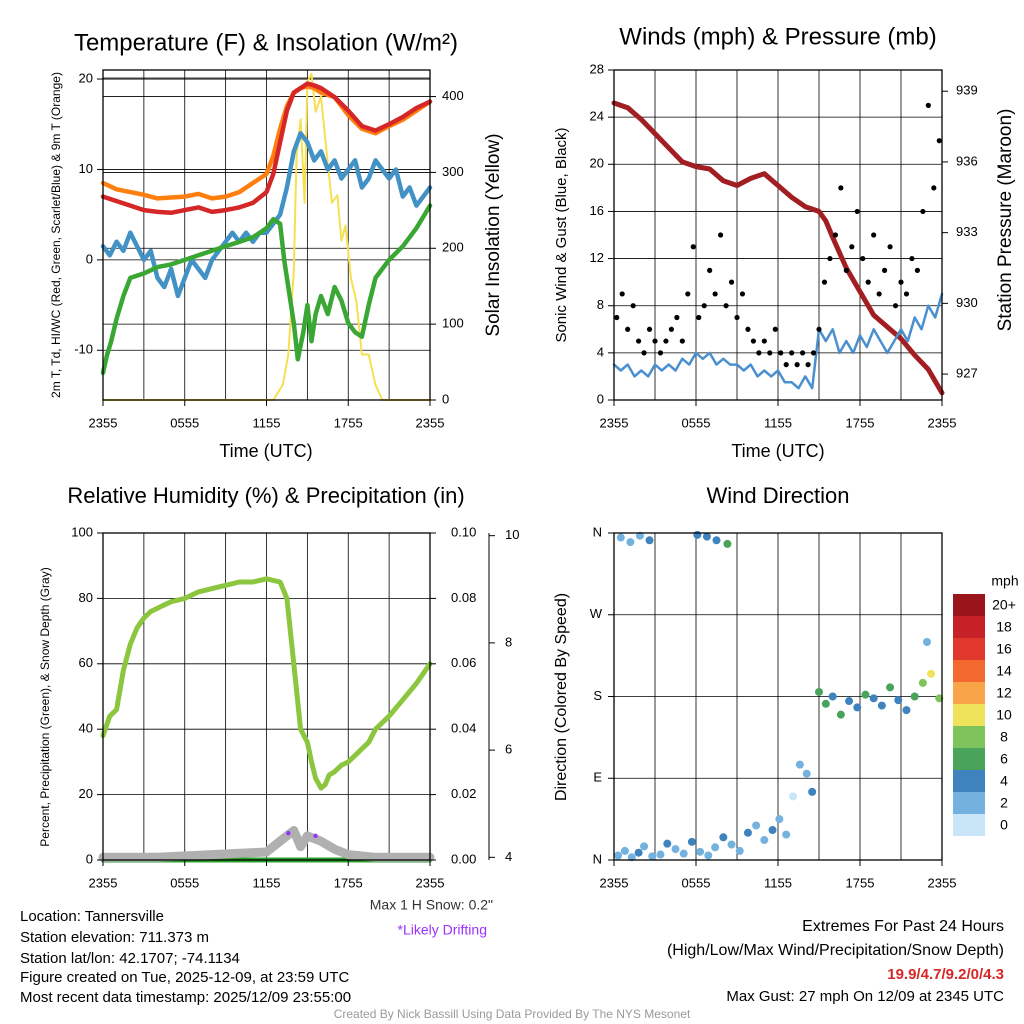 The image size is (1024, 1024). What do you see at coordinates (597, 777) in the screenshot?
I see `direction-ytick-label-1: E` at bounding box center [597, 777].